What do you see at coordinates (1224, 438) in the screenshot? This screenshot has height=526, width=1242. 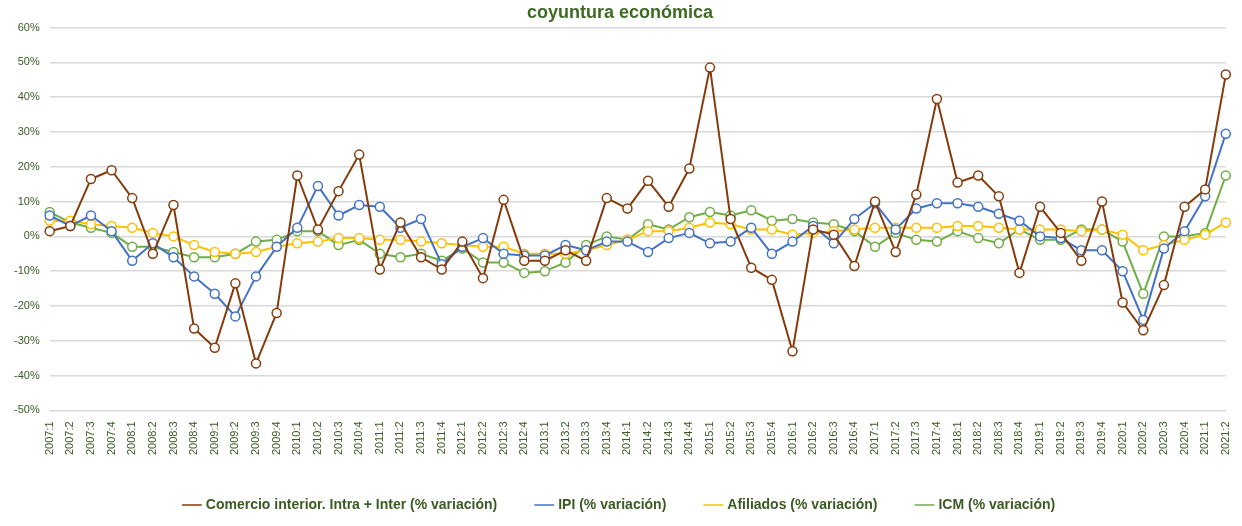 I see `x-tick-label: 2021:2` at bounding box center [1224, 438].